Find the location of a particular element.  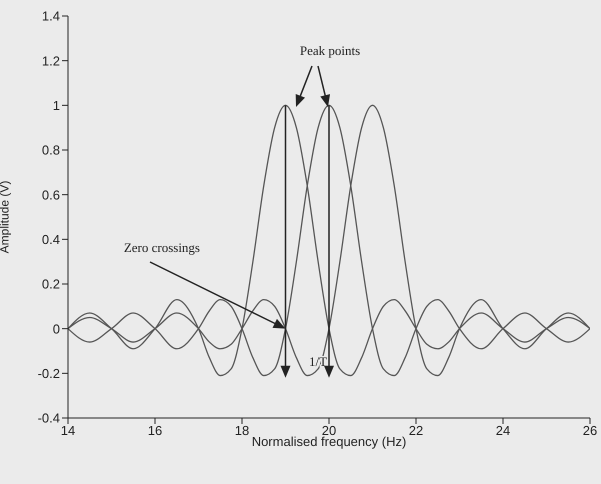

y-tick-label: 0.4 is located at coordinates (51, 239).